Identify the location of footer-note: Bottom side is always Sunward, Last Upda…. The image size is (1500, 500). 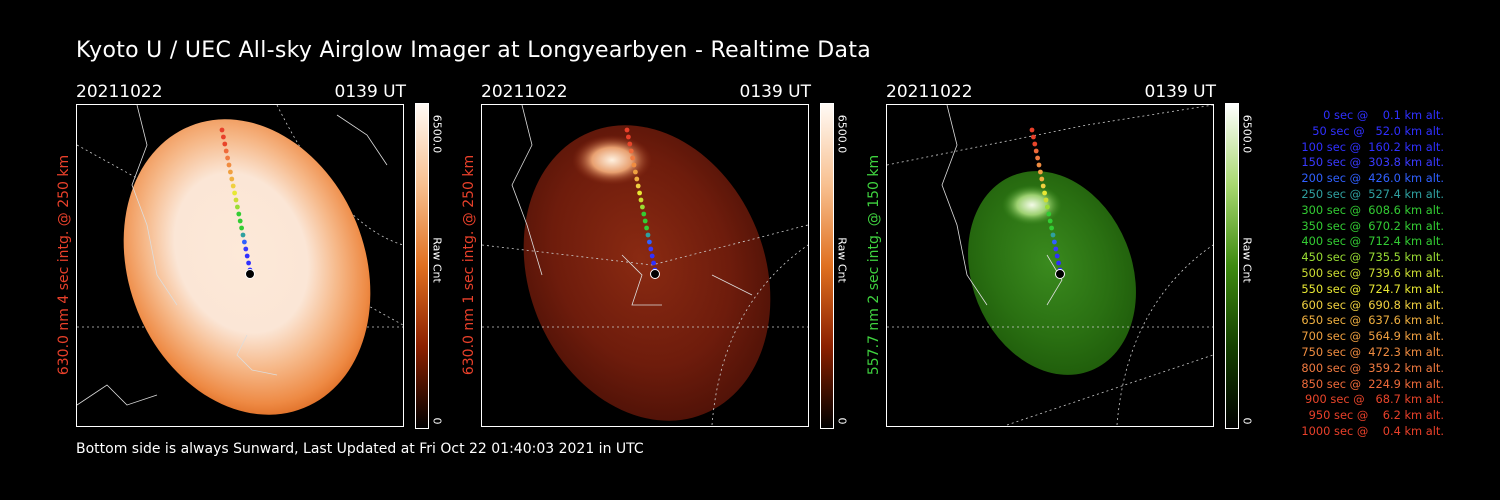
(360, 449).